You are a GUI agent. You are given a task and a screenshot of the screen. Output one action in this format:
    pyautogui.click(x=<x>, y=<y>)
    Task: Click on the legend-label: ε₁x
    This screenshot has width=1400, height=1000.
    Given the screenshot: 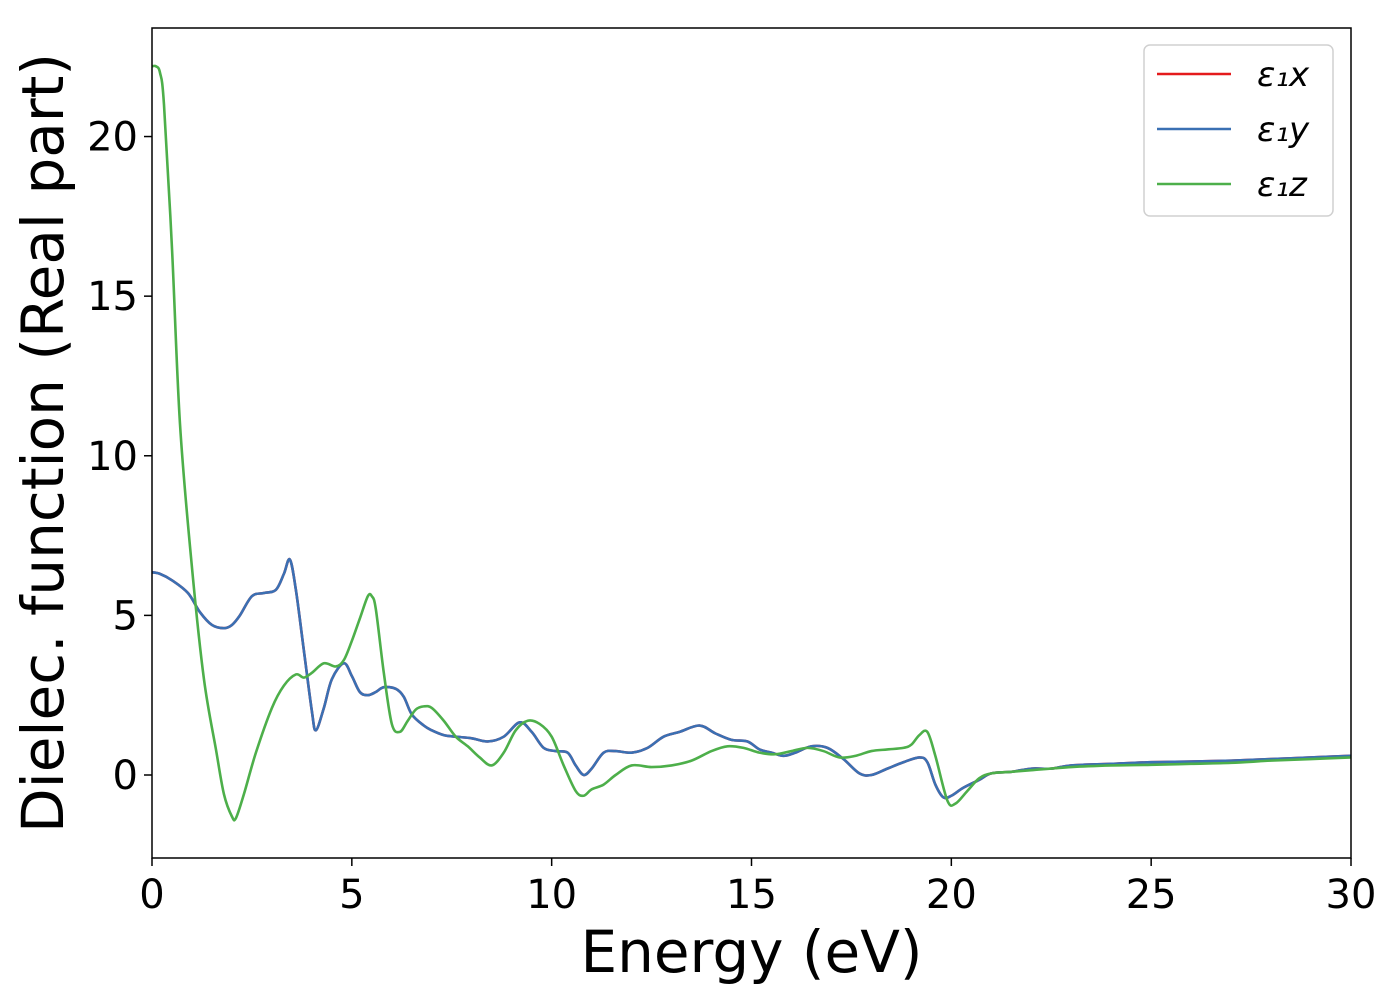 What is the action you would take?
    pyautogui.click(x=1283, y=75)
    